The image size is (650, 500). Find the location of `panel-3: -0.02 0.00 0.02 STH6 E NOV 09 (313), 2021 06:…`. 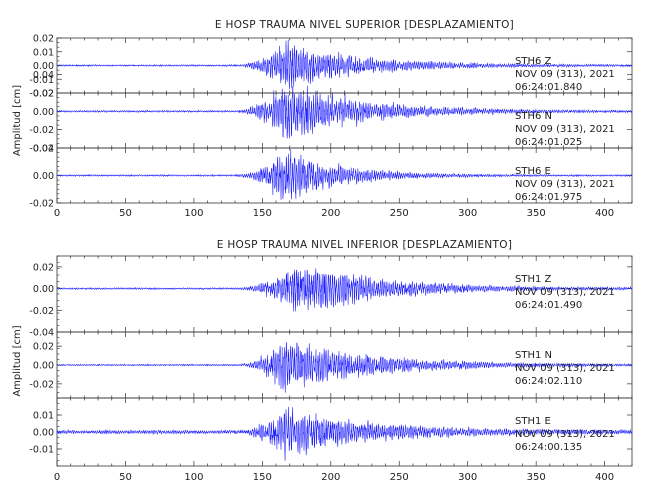

panel-3: -0.02 0.00 0.02 STH6 E NOV 09 (313), 2021 06:… is located at coordinates (331, 177).